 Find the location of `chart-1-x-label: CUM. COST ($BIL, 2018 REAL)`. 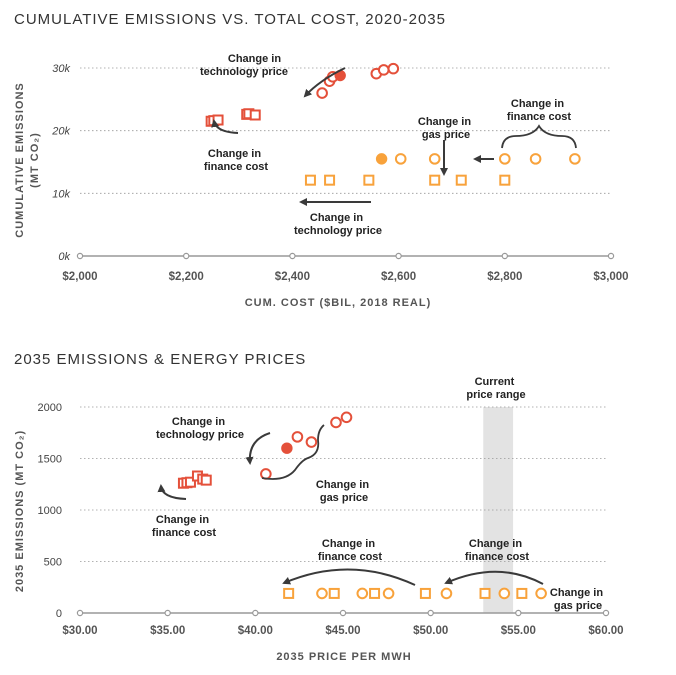

chart-1-x-label: CUM. COST ($BIL, 2018 REAL) is located at coordinates (338, 303).